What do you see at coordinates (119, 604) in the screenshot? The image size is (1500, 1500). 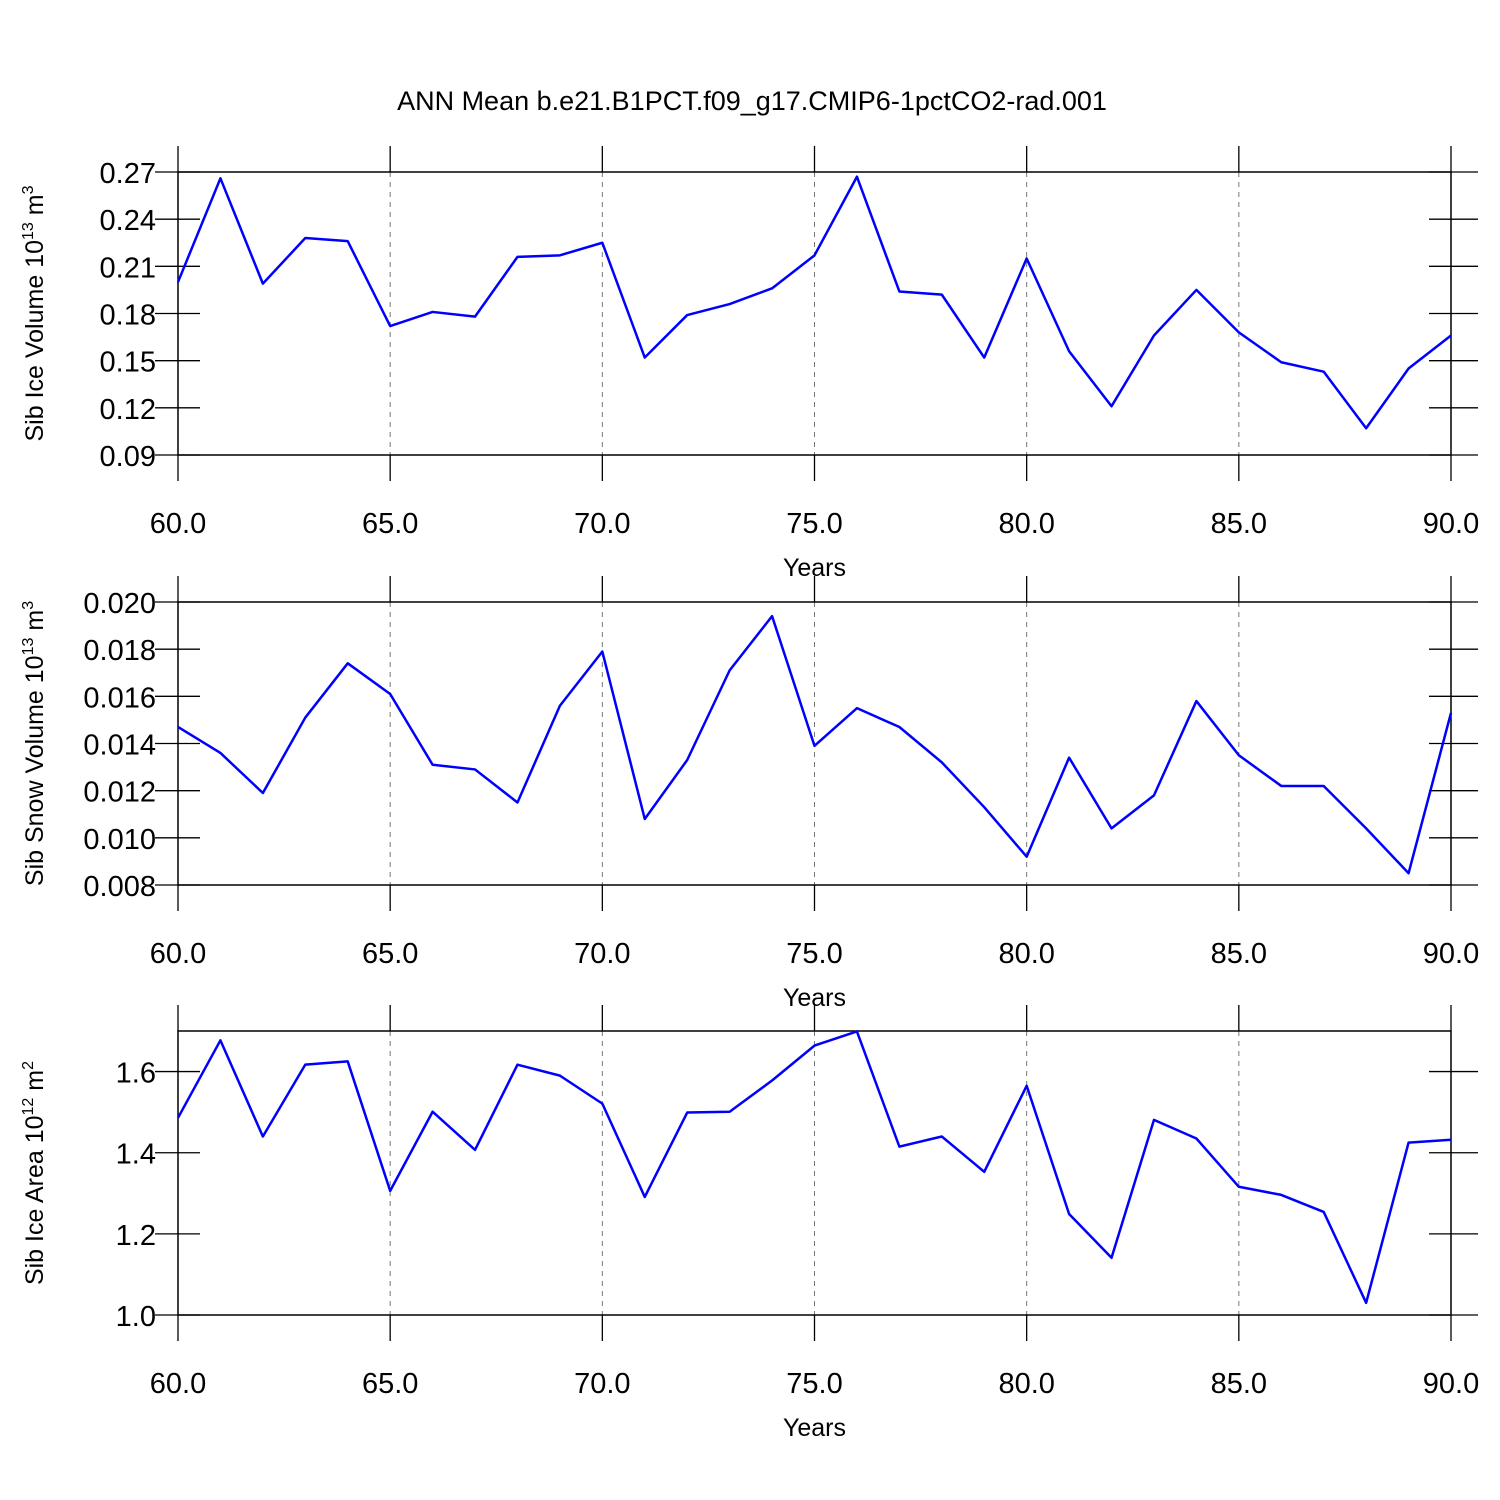 I see `y-tick-label: 0.020` at bounding box center [119, 604].